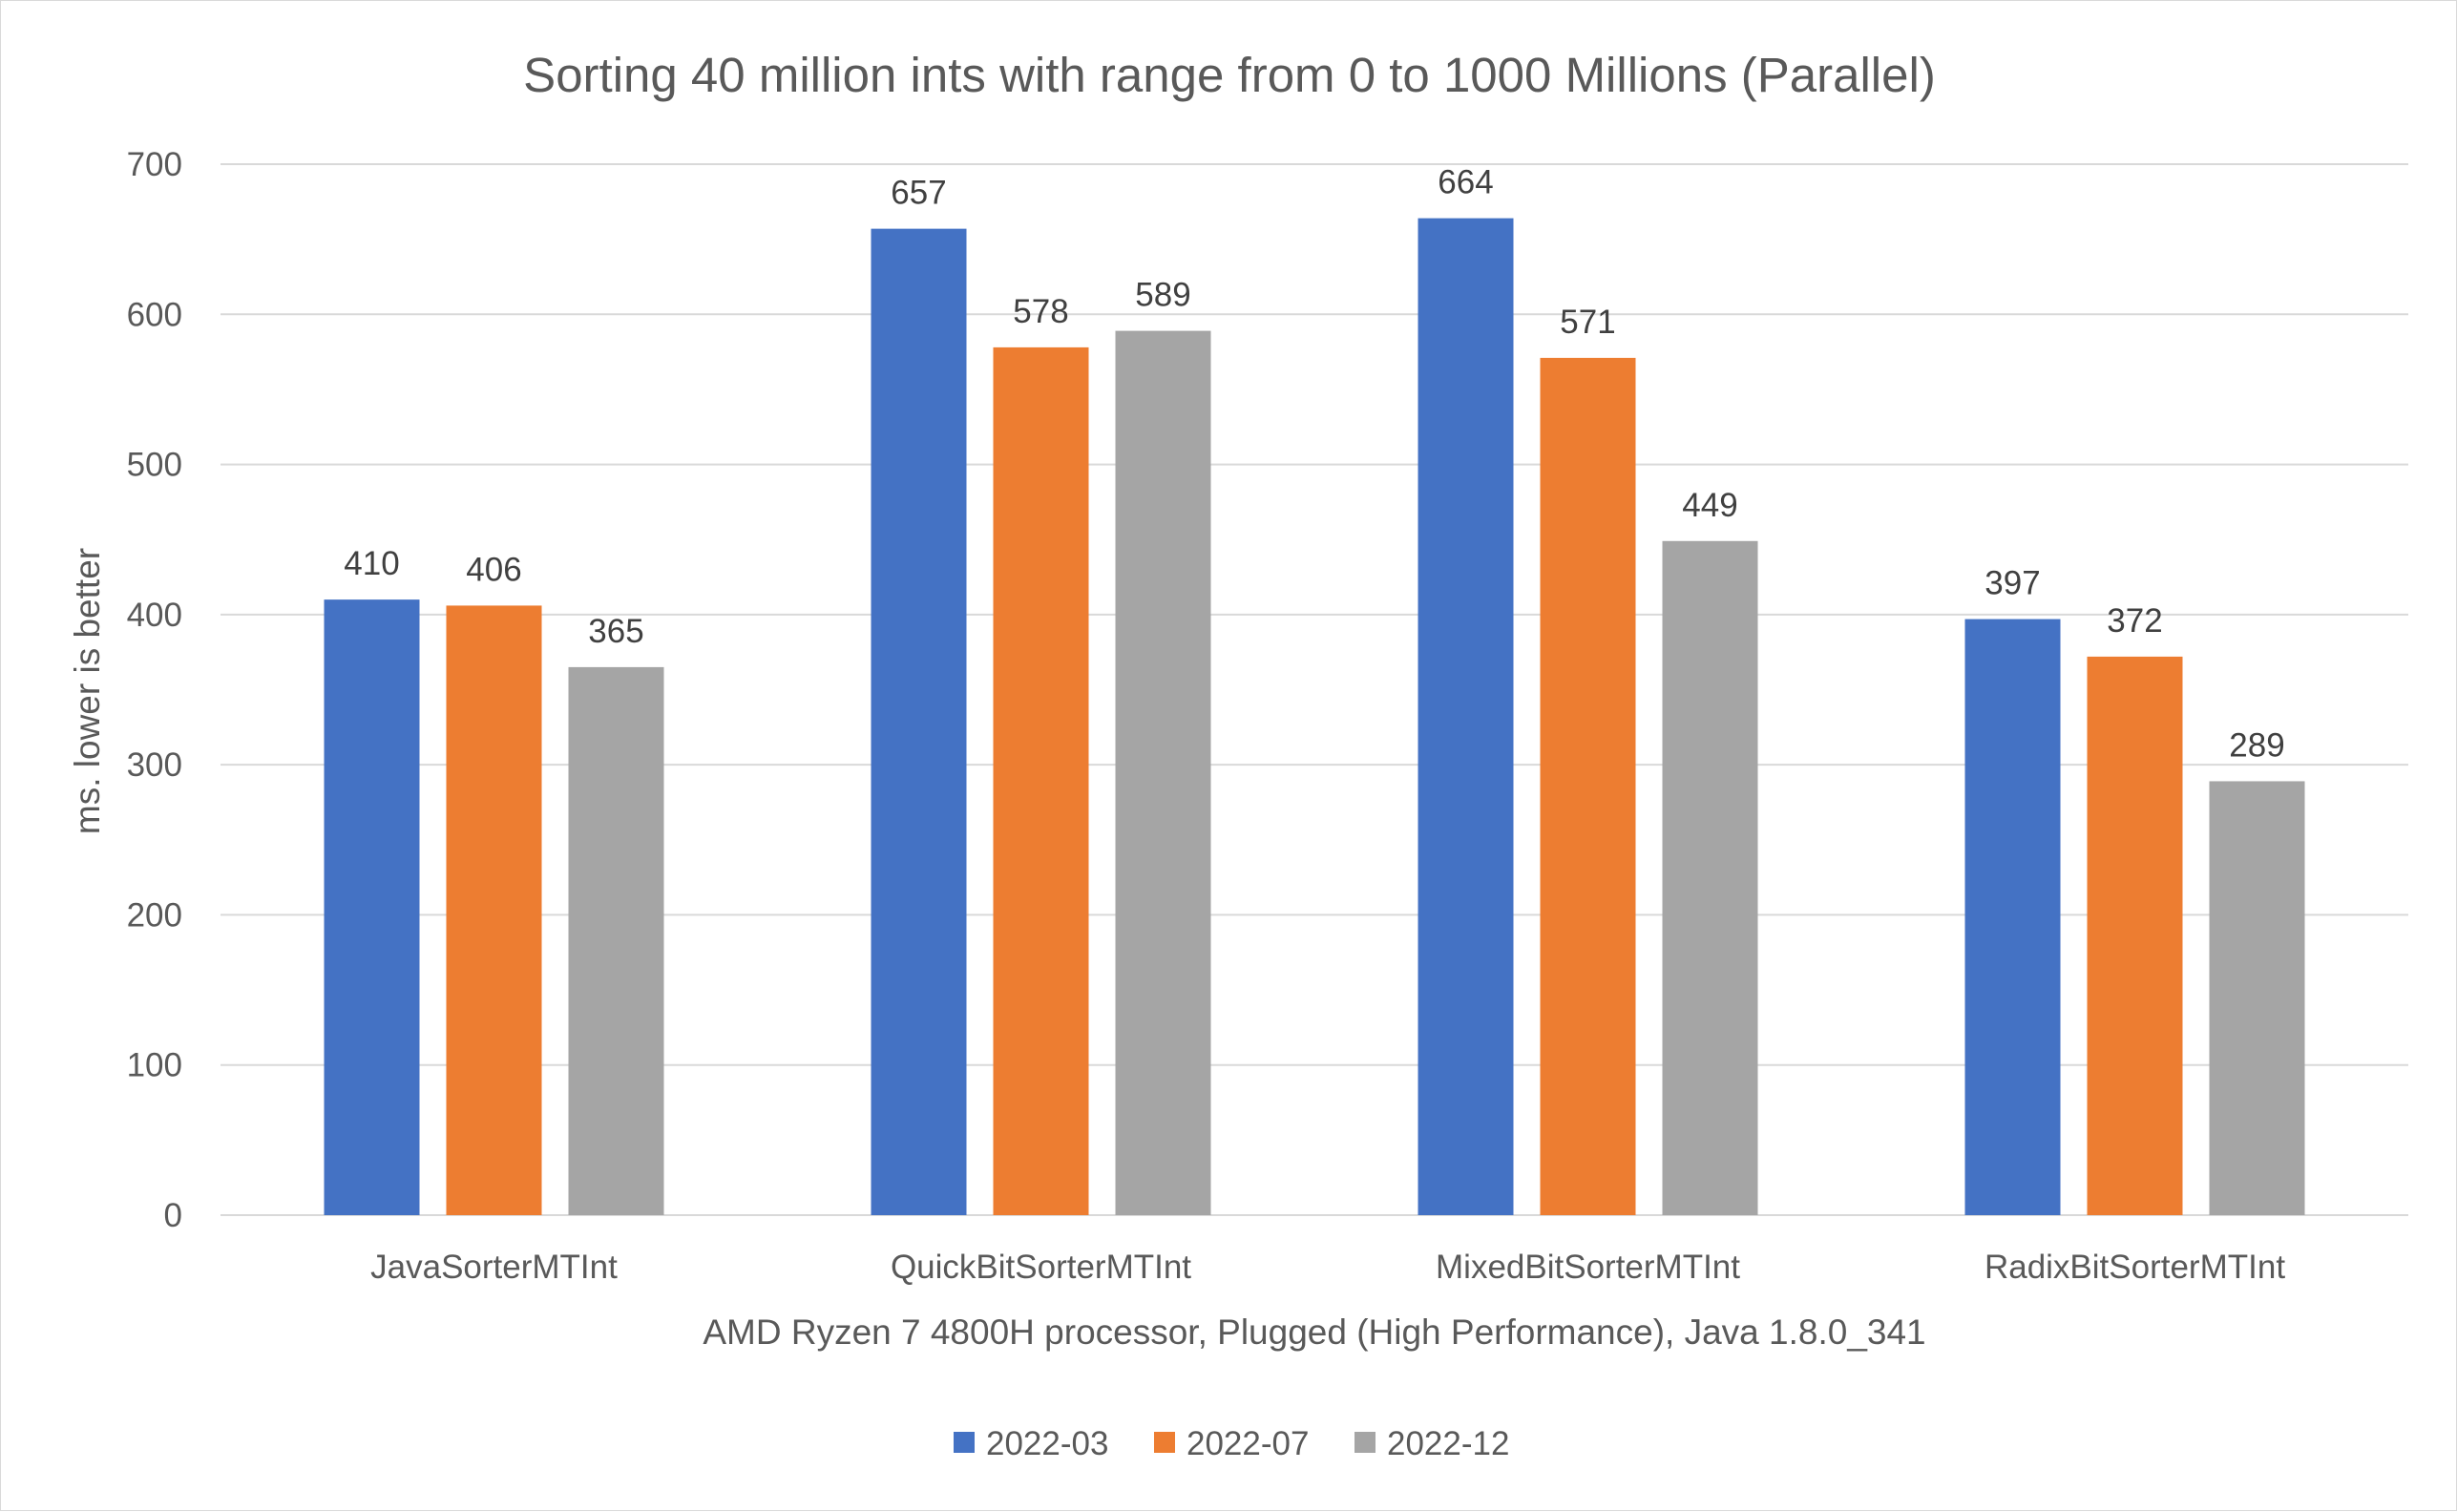  Describe the element at coordinates (2012, 584) in the screenshot. I see `data-label: 397` at that location.